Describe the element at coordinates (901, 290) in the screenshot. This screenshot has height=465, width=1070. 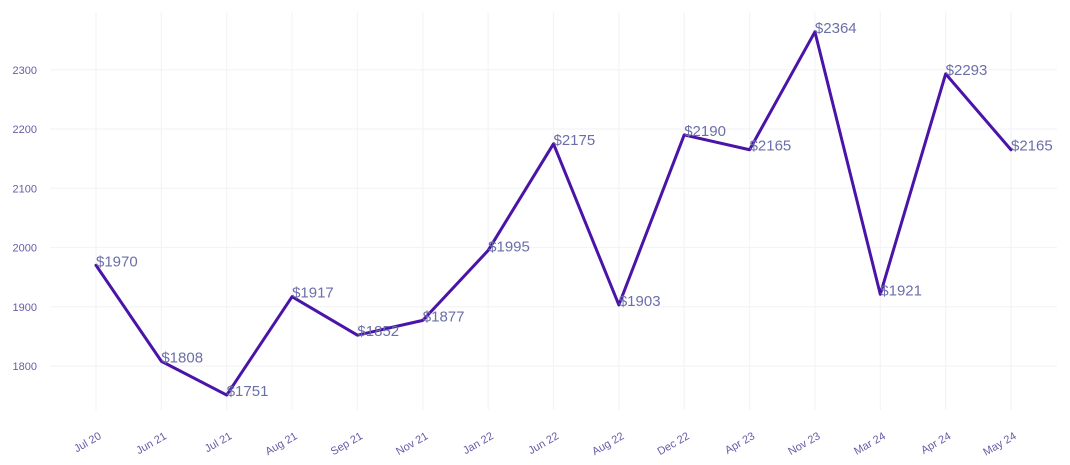
I see `data-label: $1921` at that location.